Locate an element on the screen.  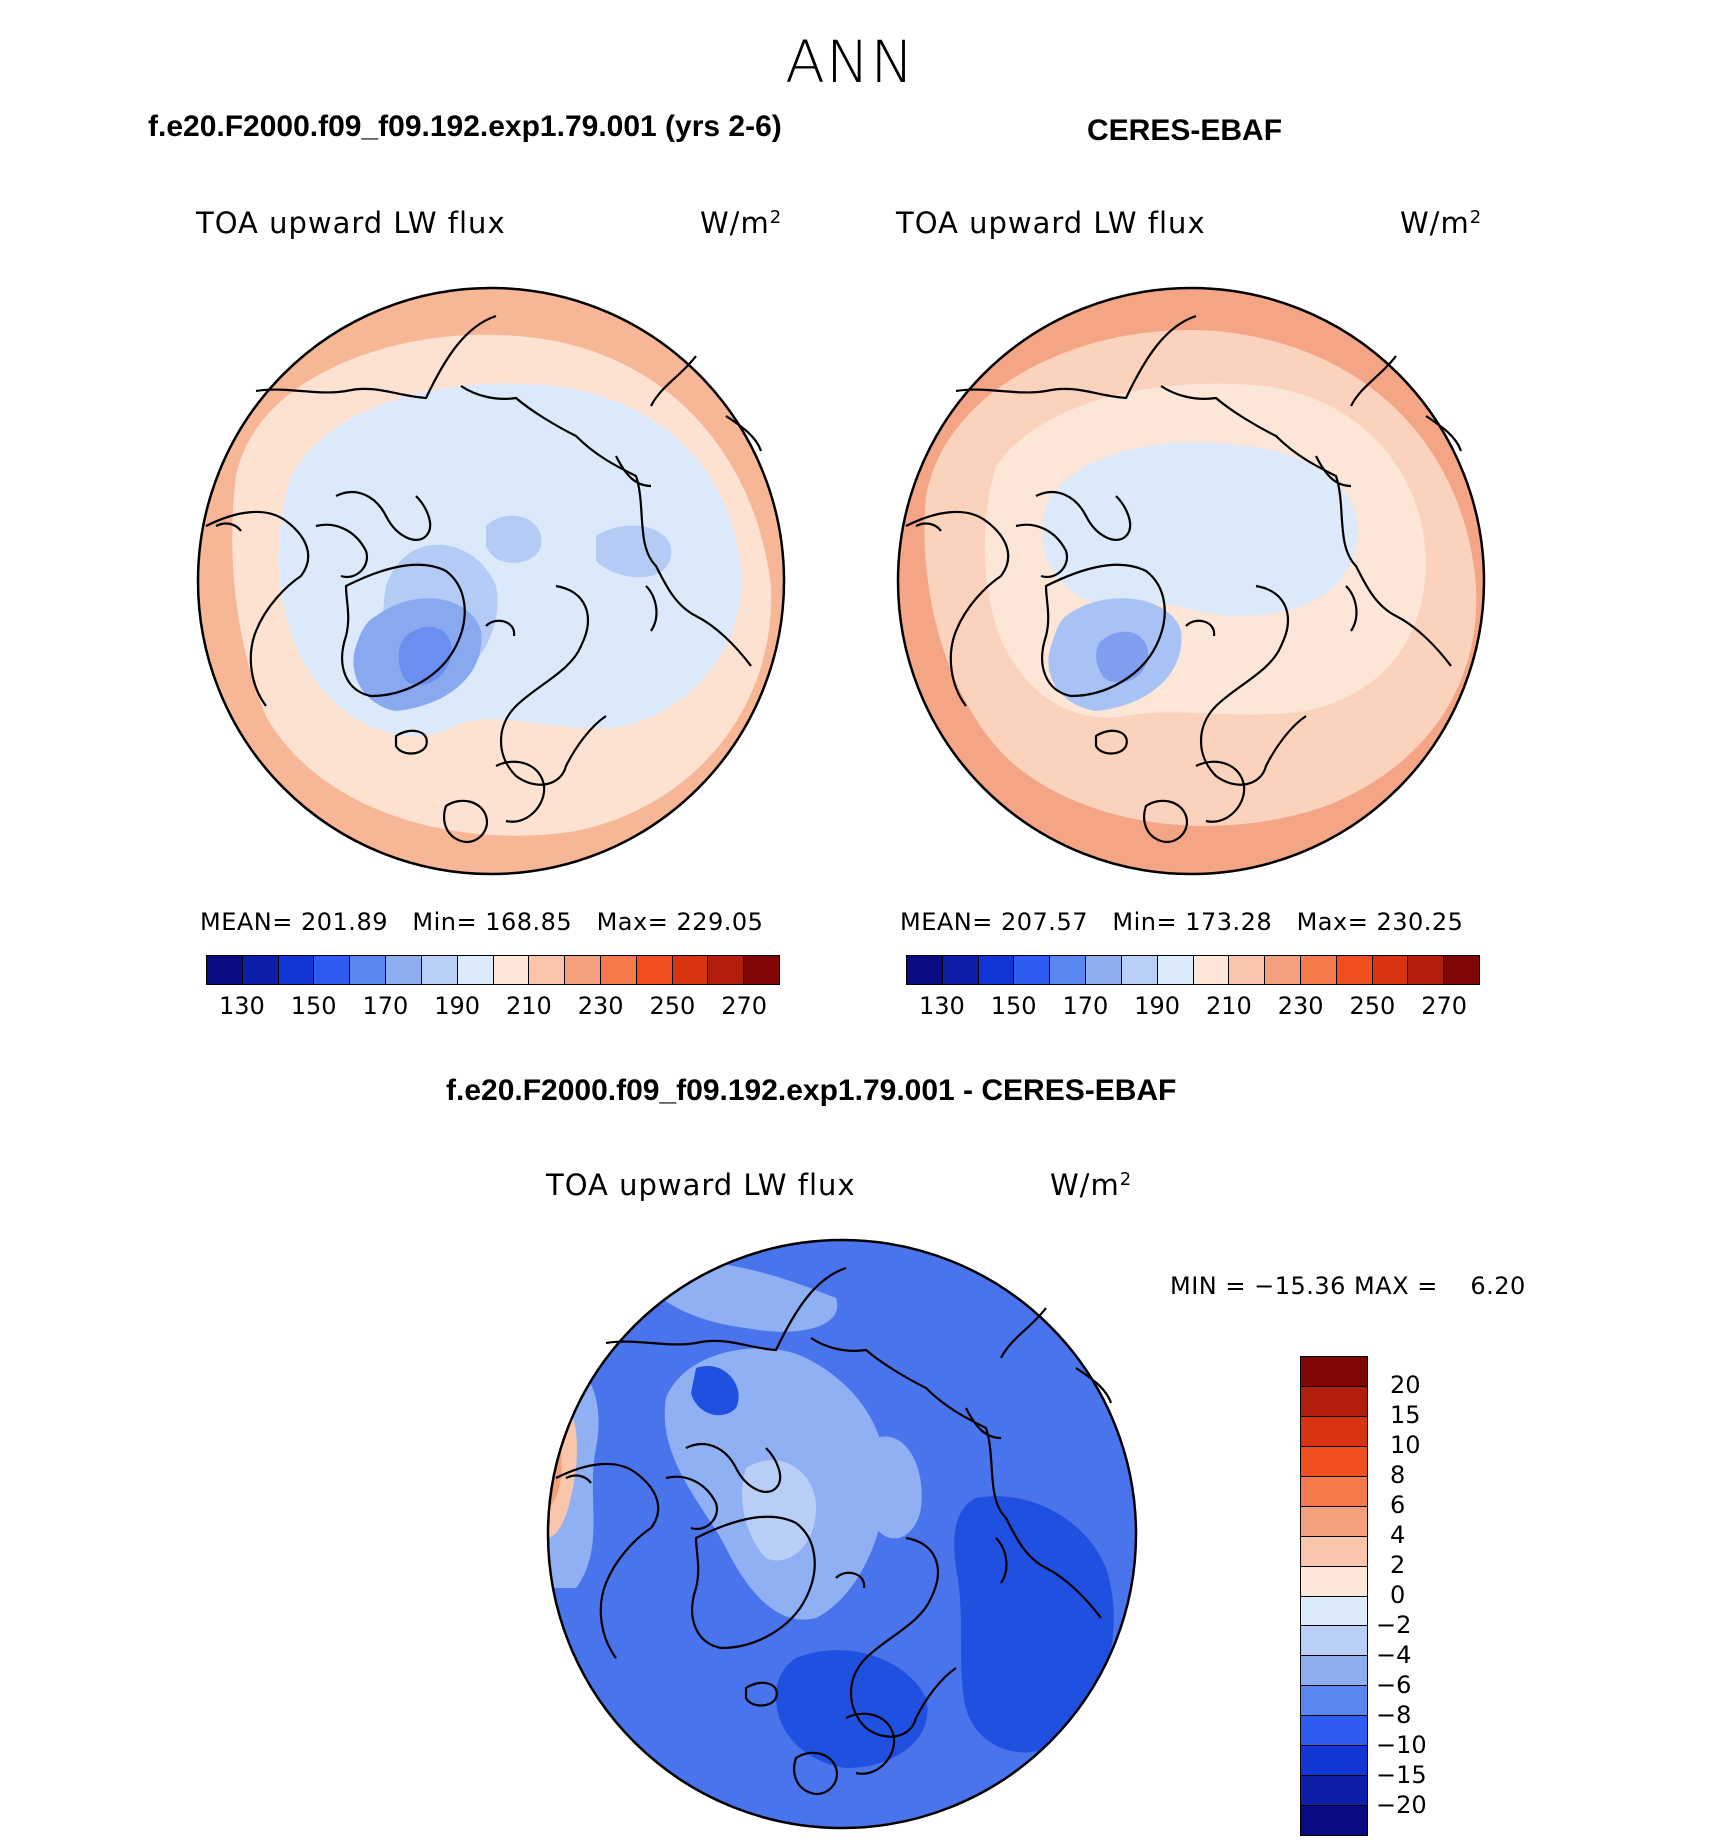
model-colorbar-ticks: 130 150 170 190 210 230 250 270 is located at coordinates (493, 1007).